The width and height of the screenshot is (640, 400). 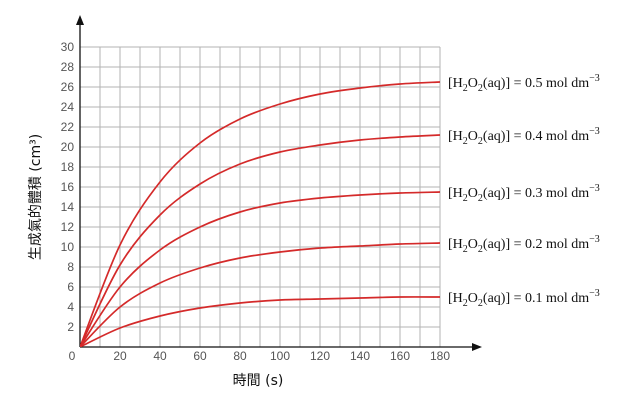 I want to click on x-tick-label: 160, so click(x=400, y=356).